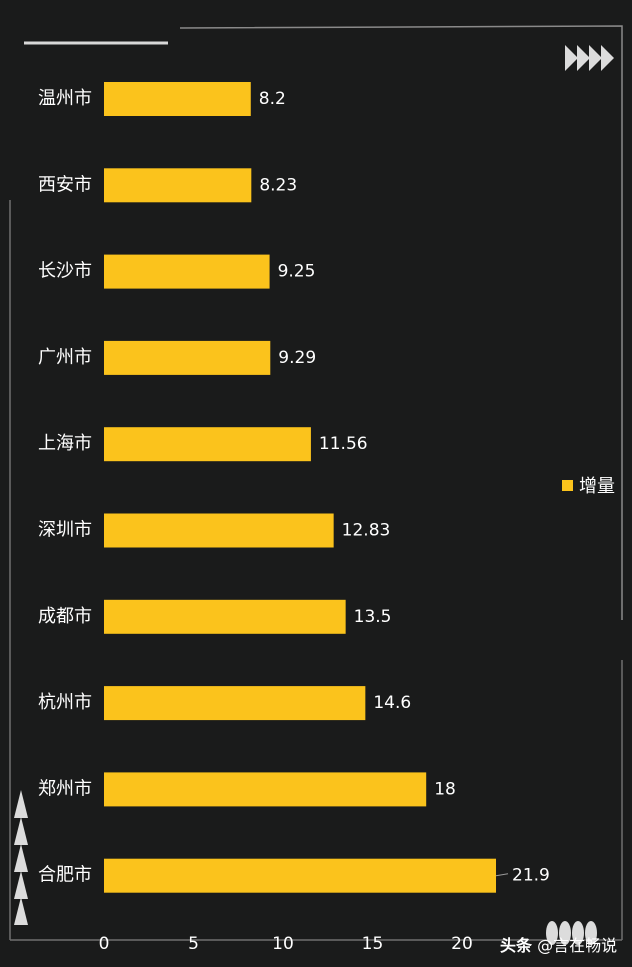 The width and height of the screenshot is (632, 967). Describe the element at coordinates (366, 531) in the screenshot. I see `value-label: 12.83` at that location.